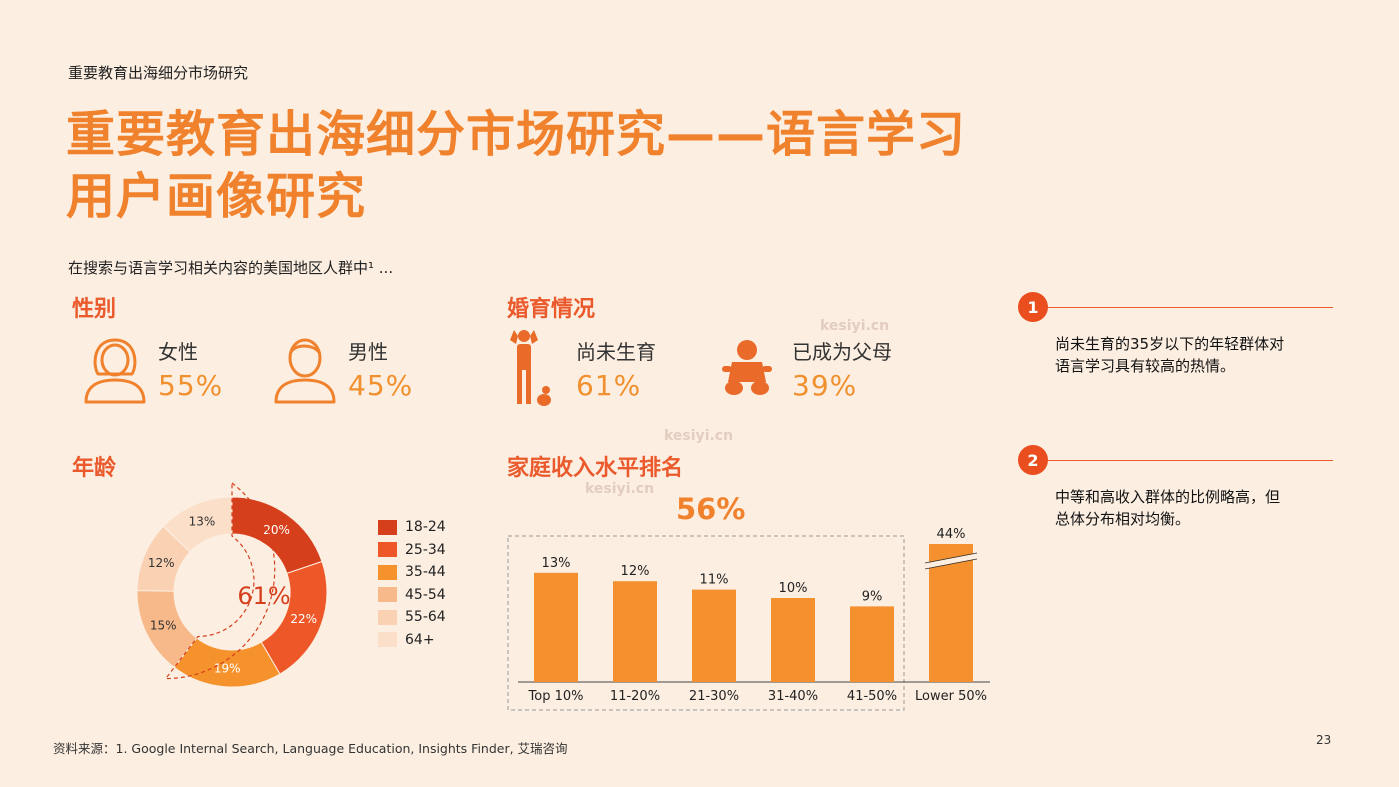  What do you see at coordinates (635, 631) in the screenshot?
I see `bar-11-20%` at bounding box center [635, 631].